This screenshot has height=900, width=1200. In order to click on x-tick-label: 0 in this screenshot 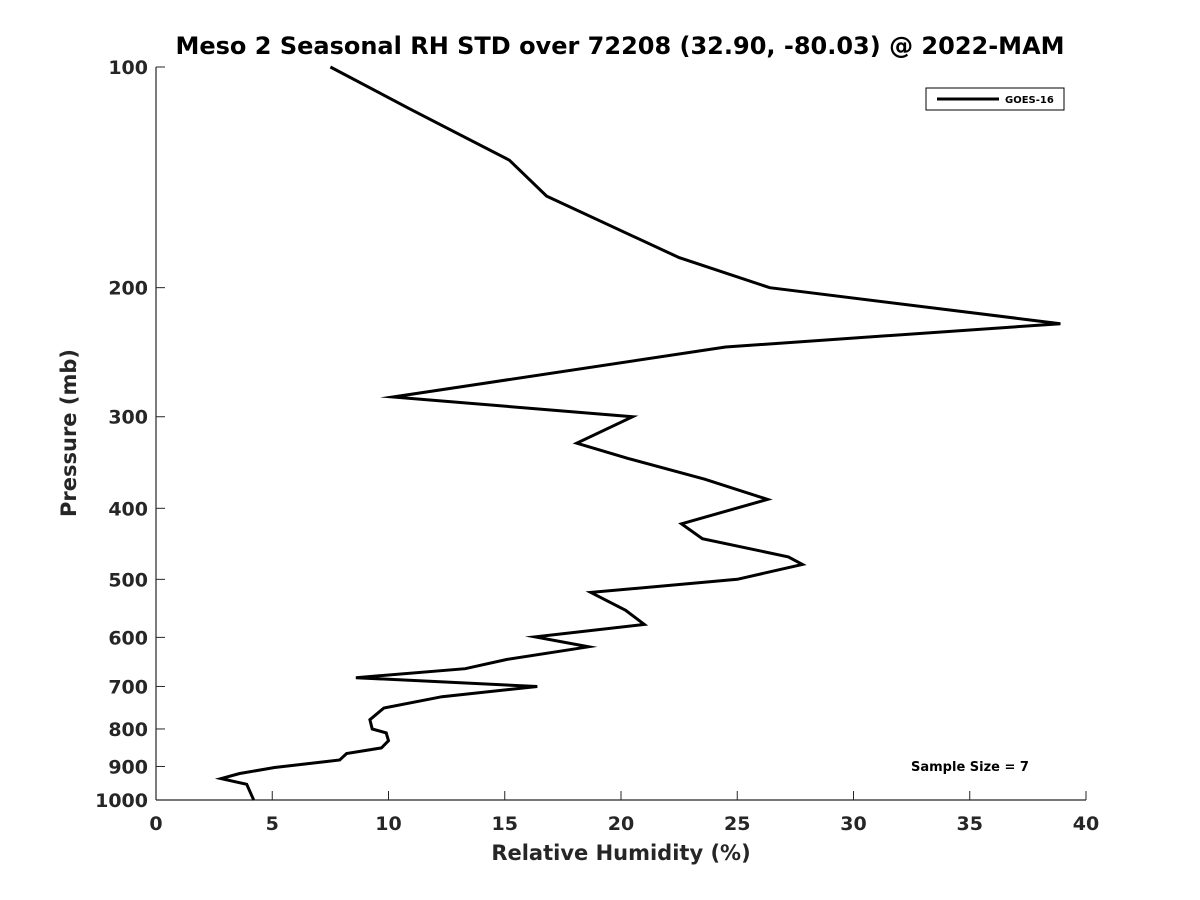, I will do `click(155, 824)`.